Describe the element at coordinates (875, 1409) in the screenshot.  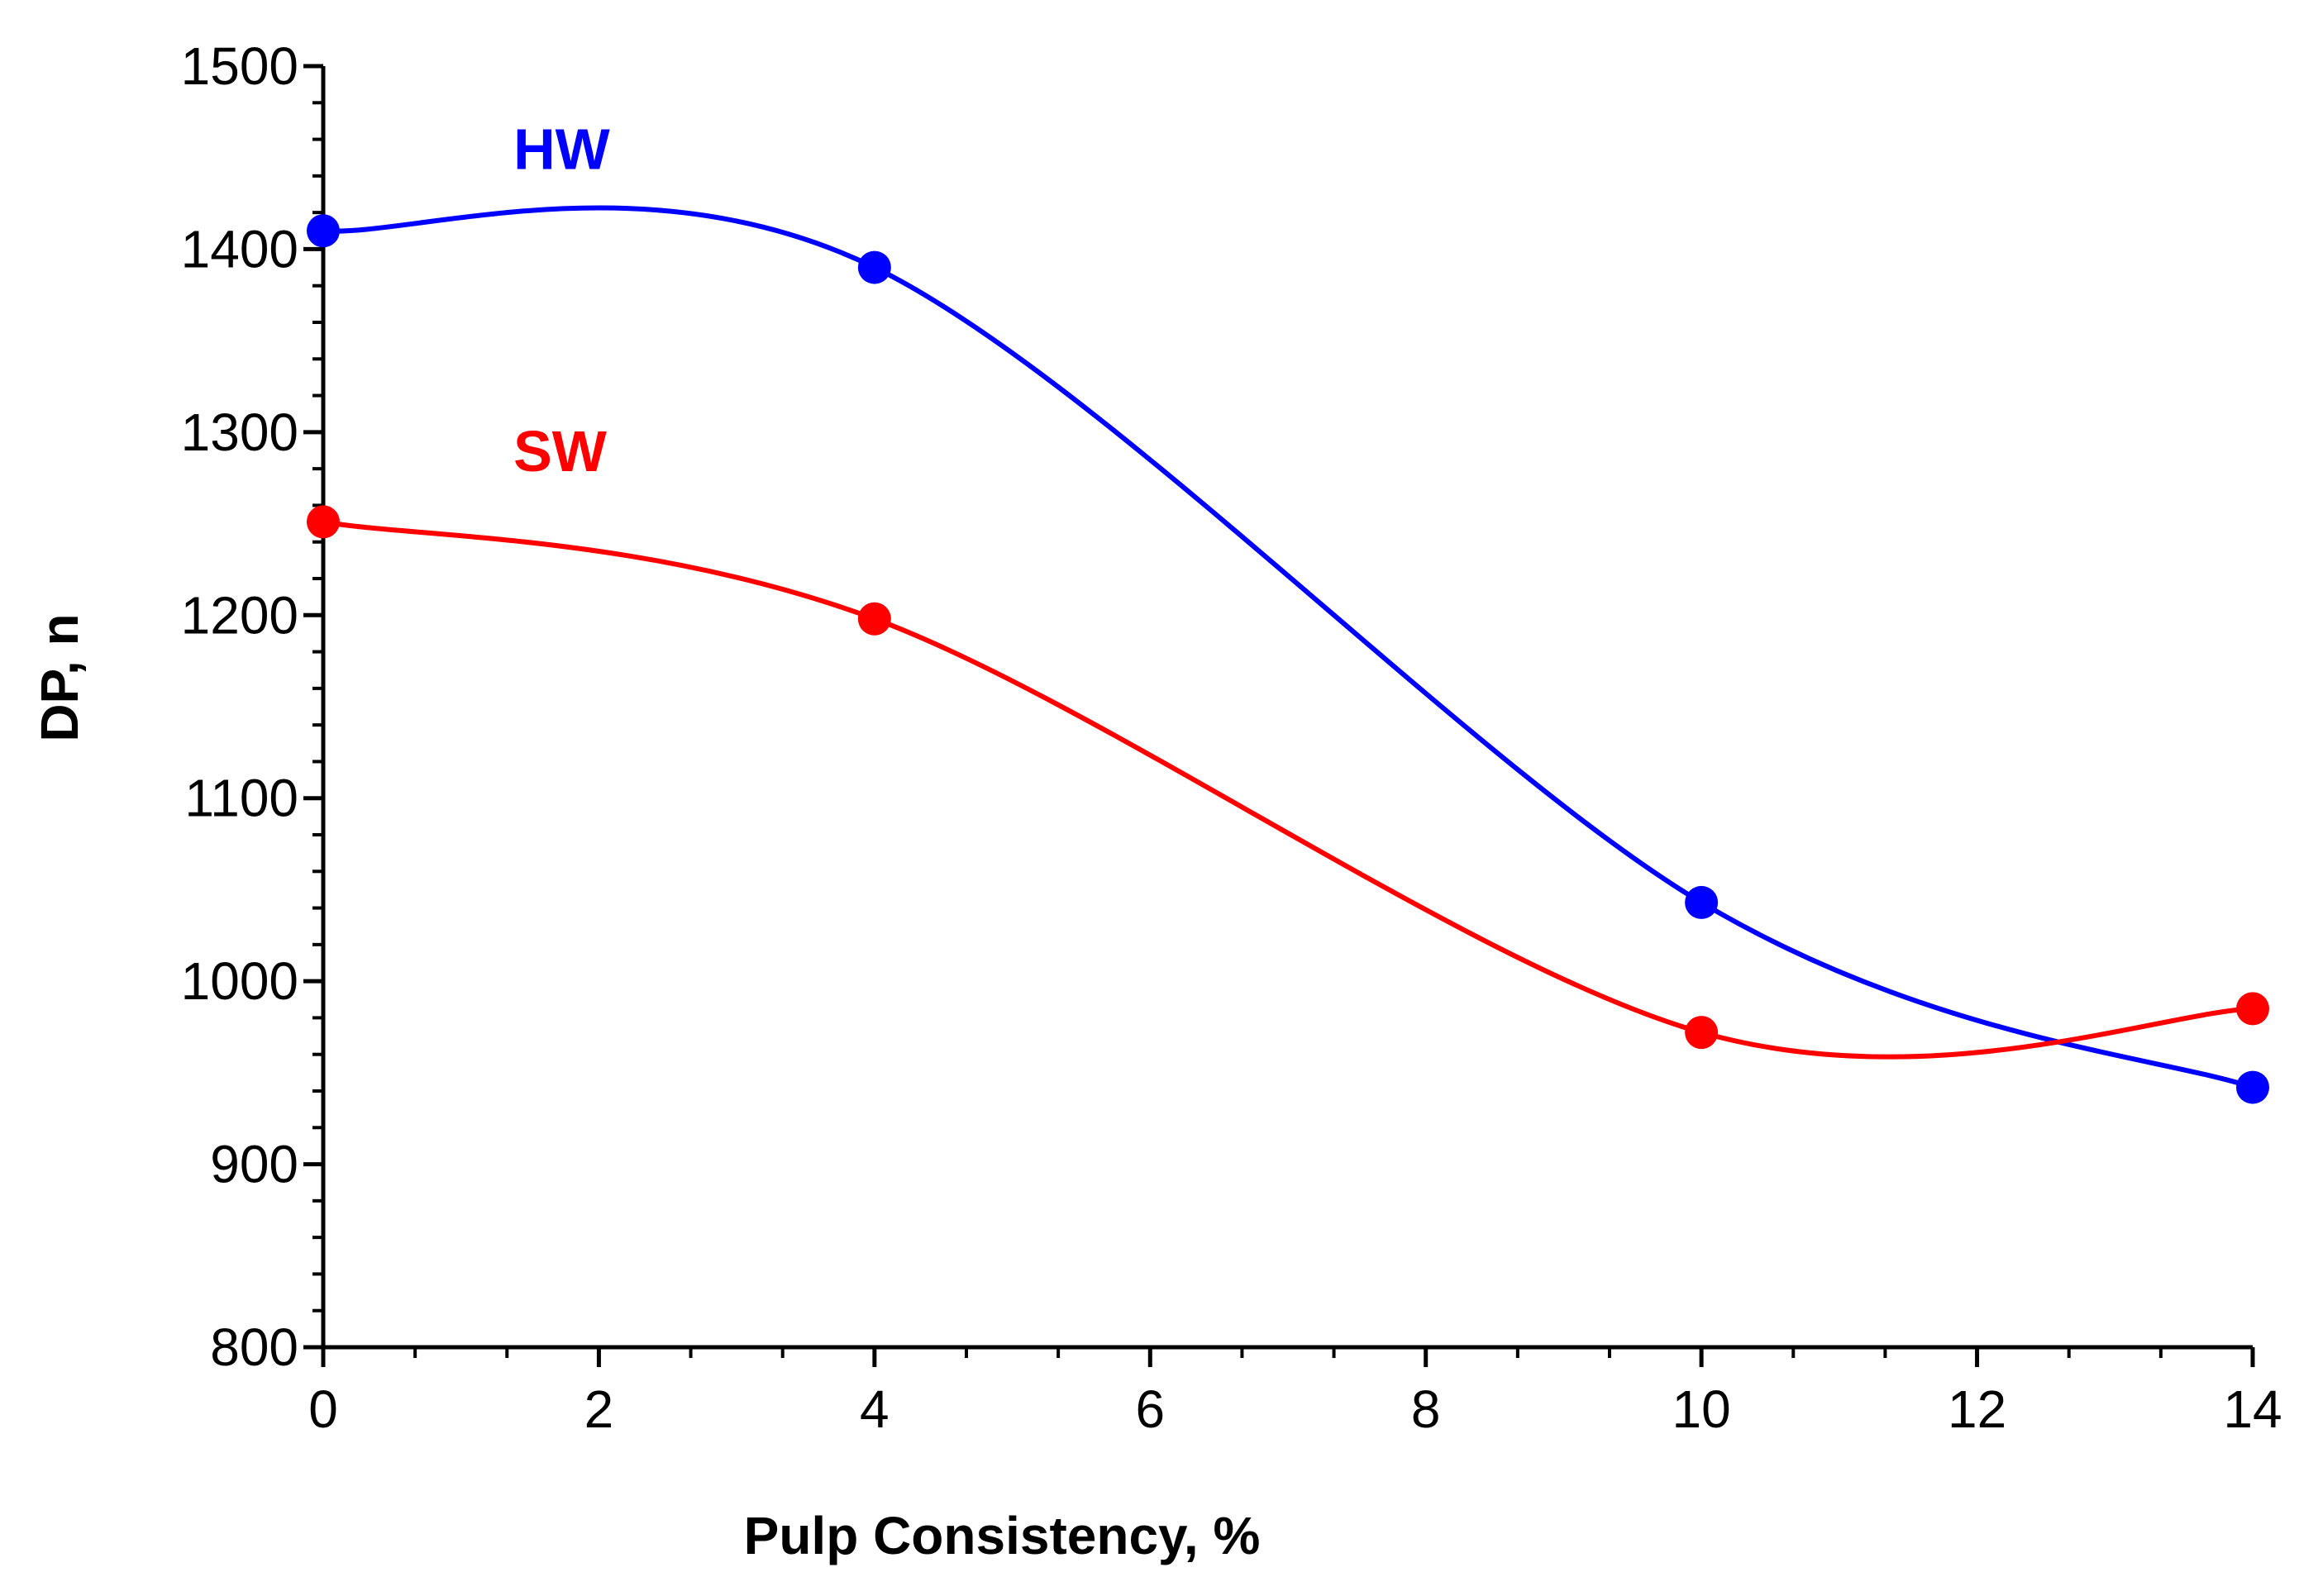
I see `x-tick-label: 4` at that location.